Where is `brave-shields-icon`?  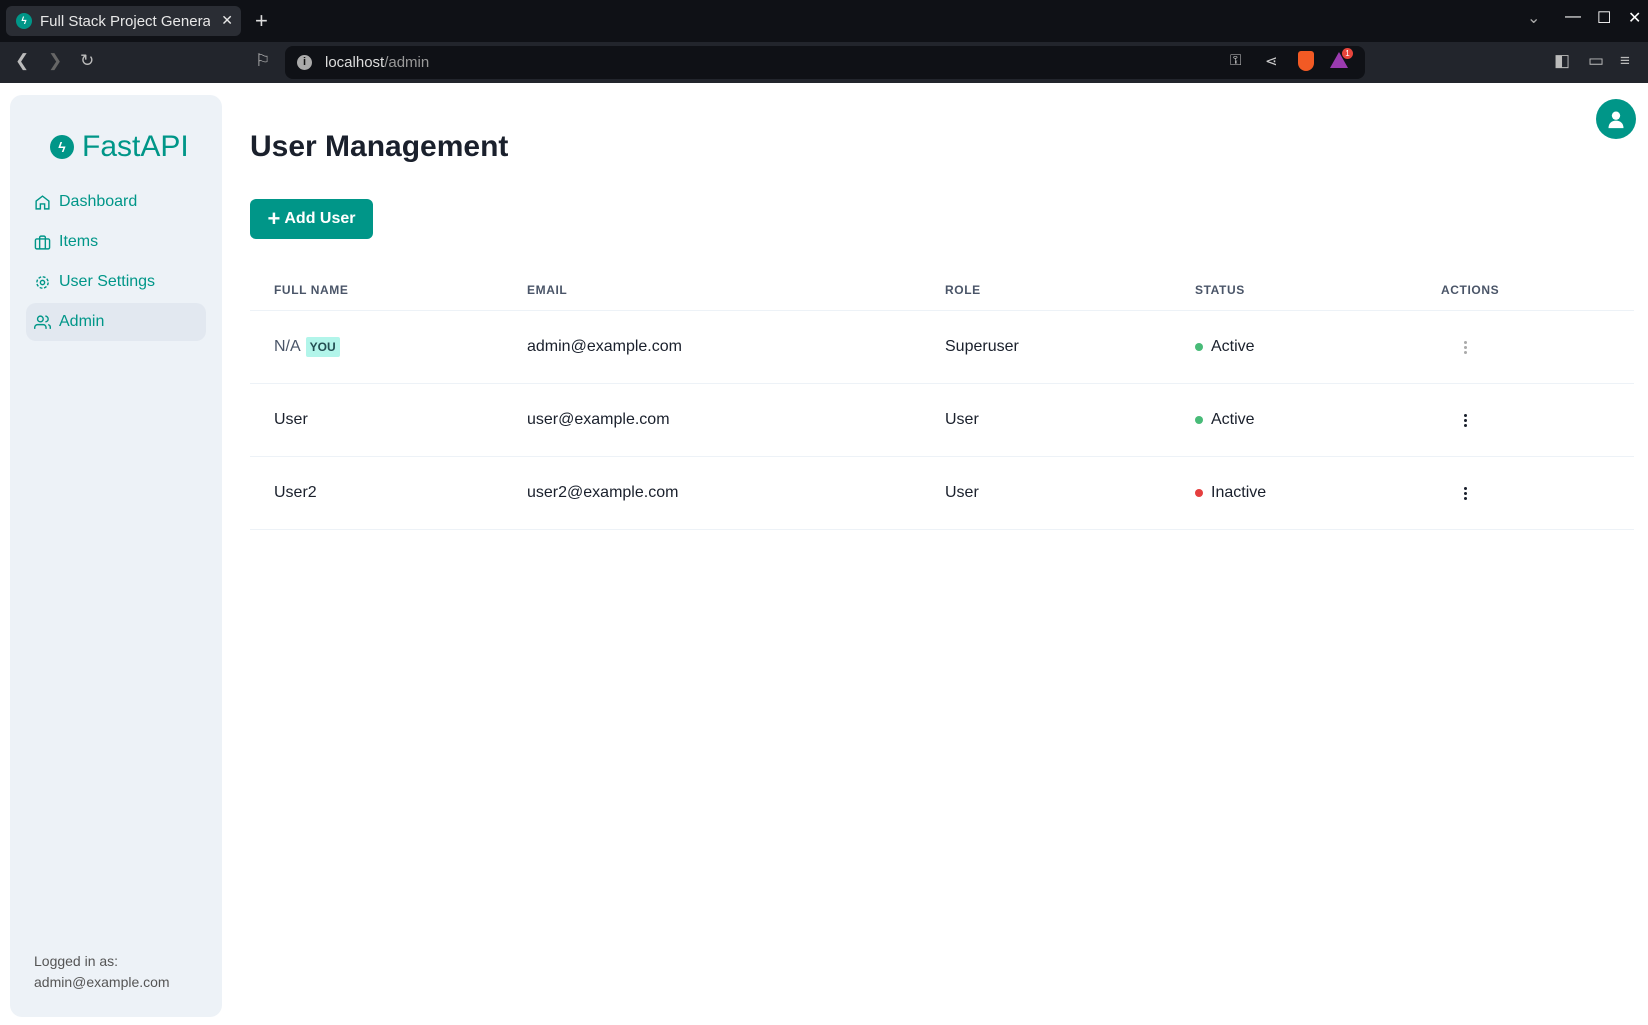
brave-shields-icon is located at coordinates (1306, 61).